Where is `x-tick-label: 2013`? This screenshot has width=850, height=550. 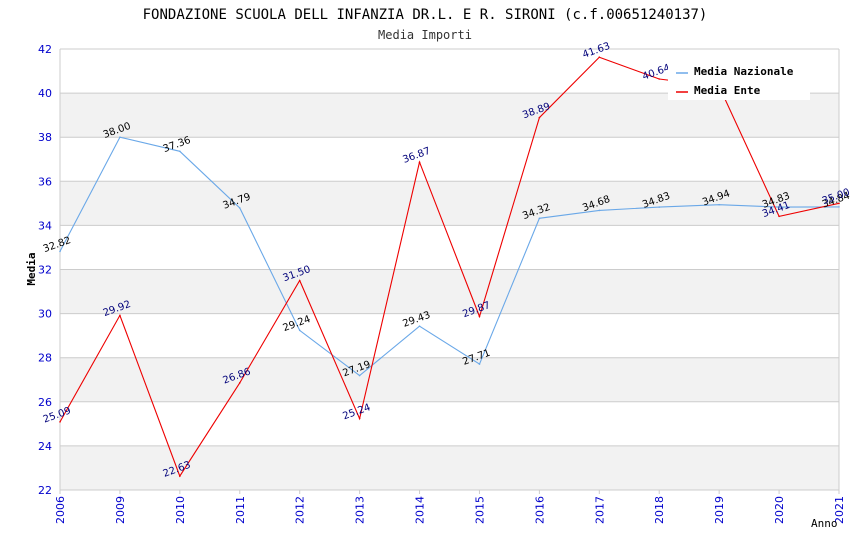
x-tick-label: 2013 is located at coordinates (360, 510).